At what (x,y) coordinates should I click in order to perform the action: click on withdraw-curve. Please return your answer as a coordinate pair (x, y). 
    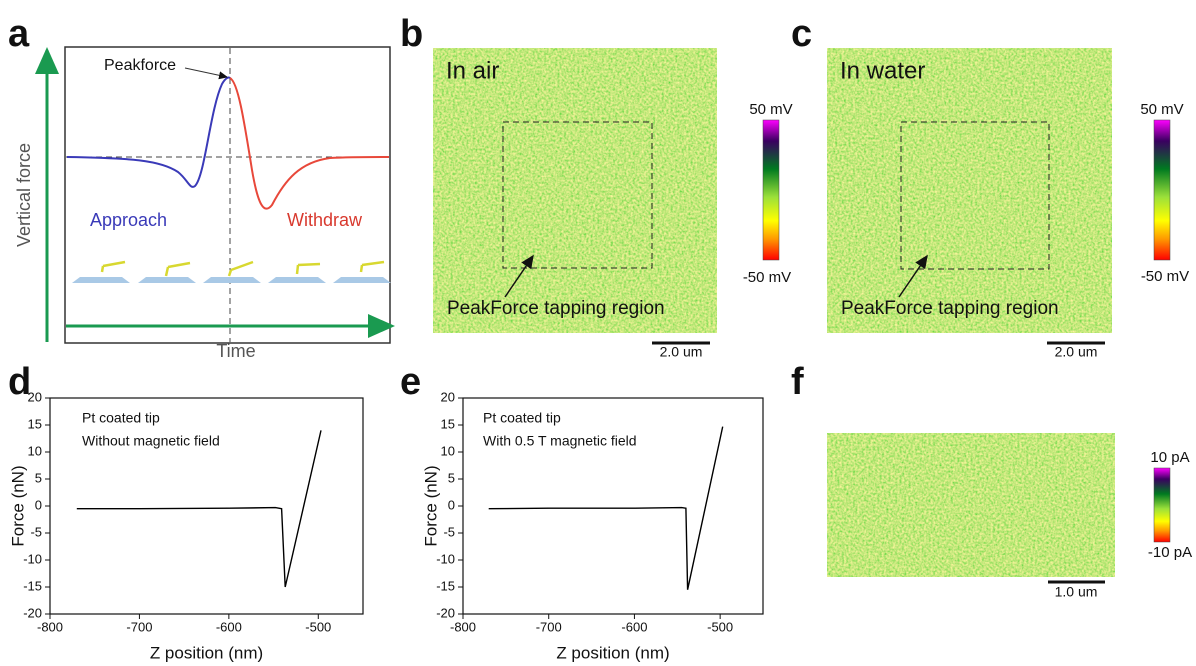
    Looking at the image, I should click on (309, 143).